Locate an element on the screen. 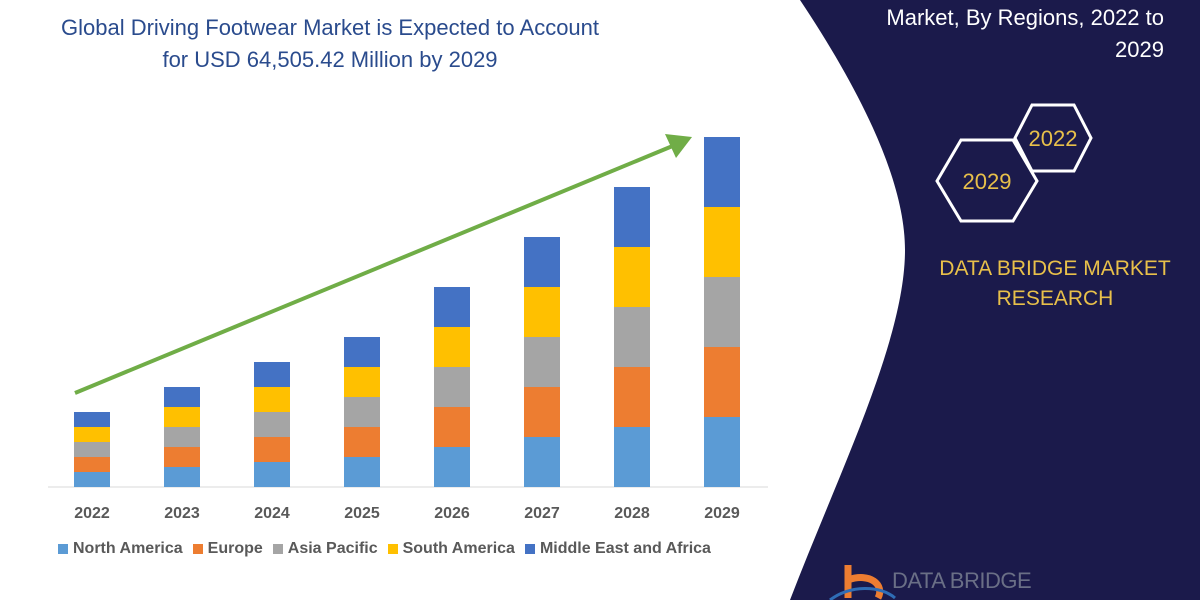  bar-2026-north-america is located at coordinates (452, 467).